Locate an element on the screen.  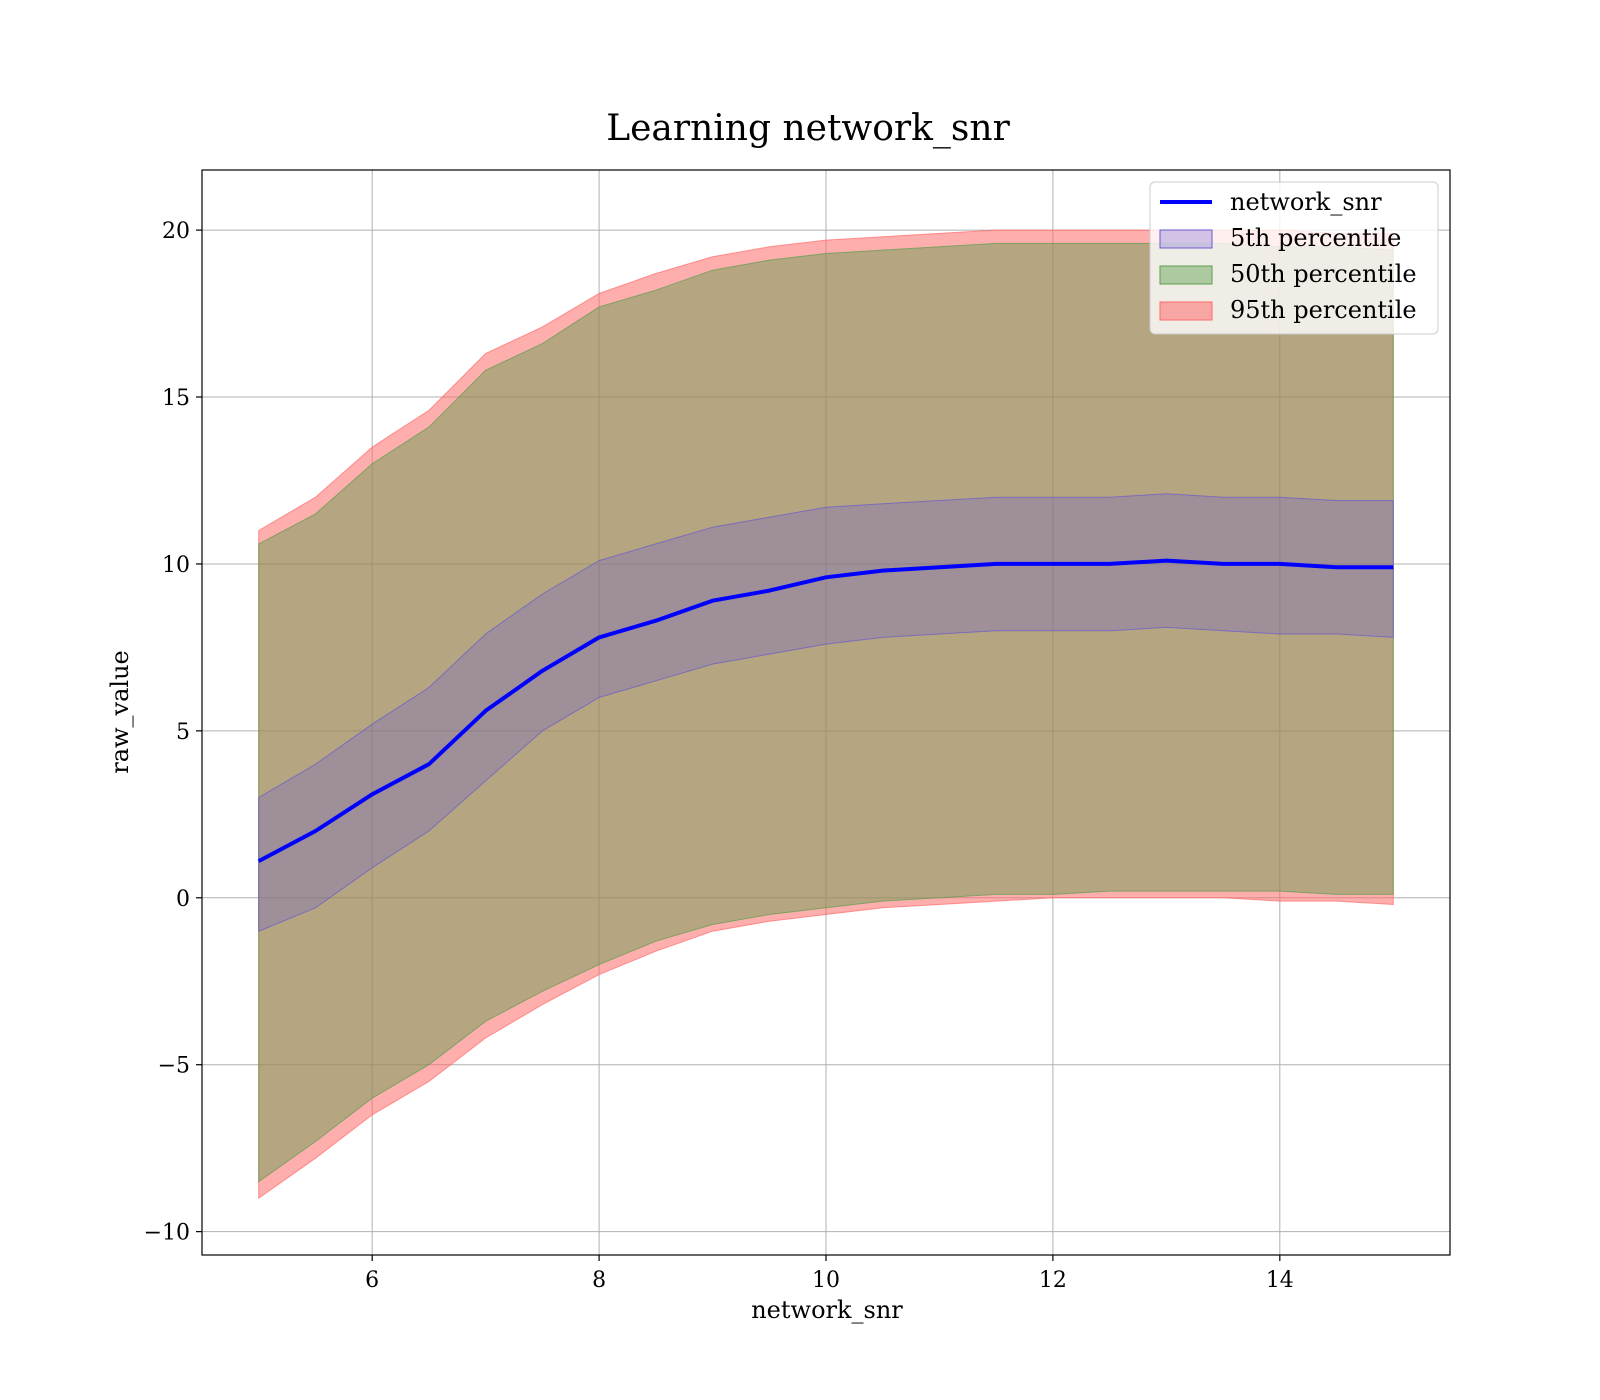
y-tick-label: 15 is located at coordinates (176, 398).